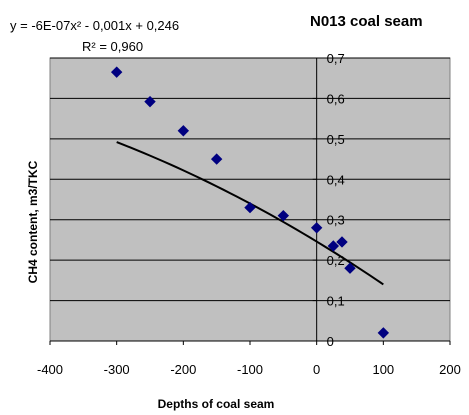  I want to click on y-tick-label: 0,6, so click(336, 98).